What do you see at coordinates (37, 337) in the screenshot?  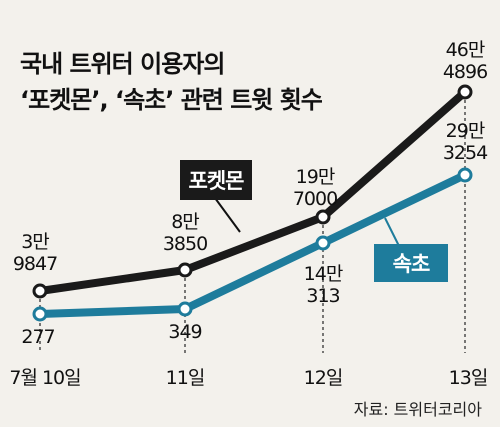 I see `data-label-sokcho-0-0: 277` at bounding box center [37, 337].